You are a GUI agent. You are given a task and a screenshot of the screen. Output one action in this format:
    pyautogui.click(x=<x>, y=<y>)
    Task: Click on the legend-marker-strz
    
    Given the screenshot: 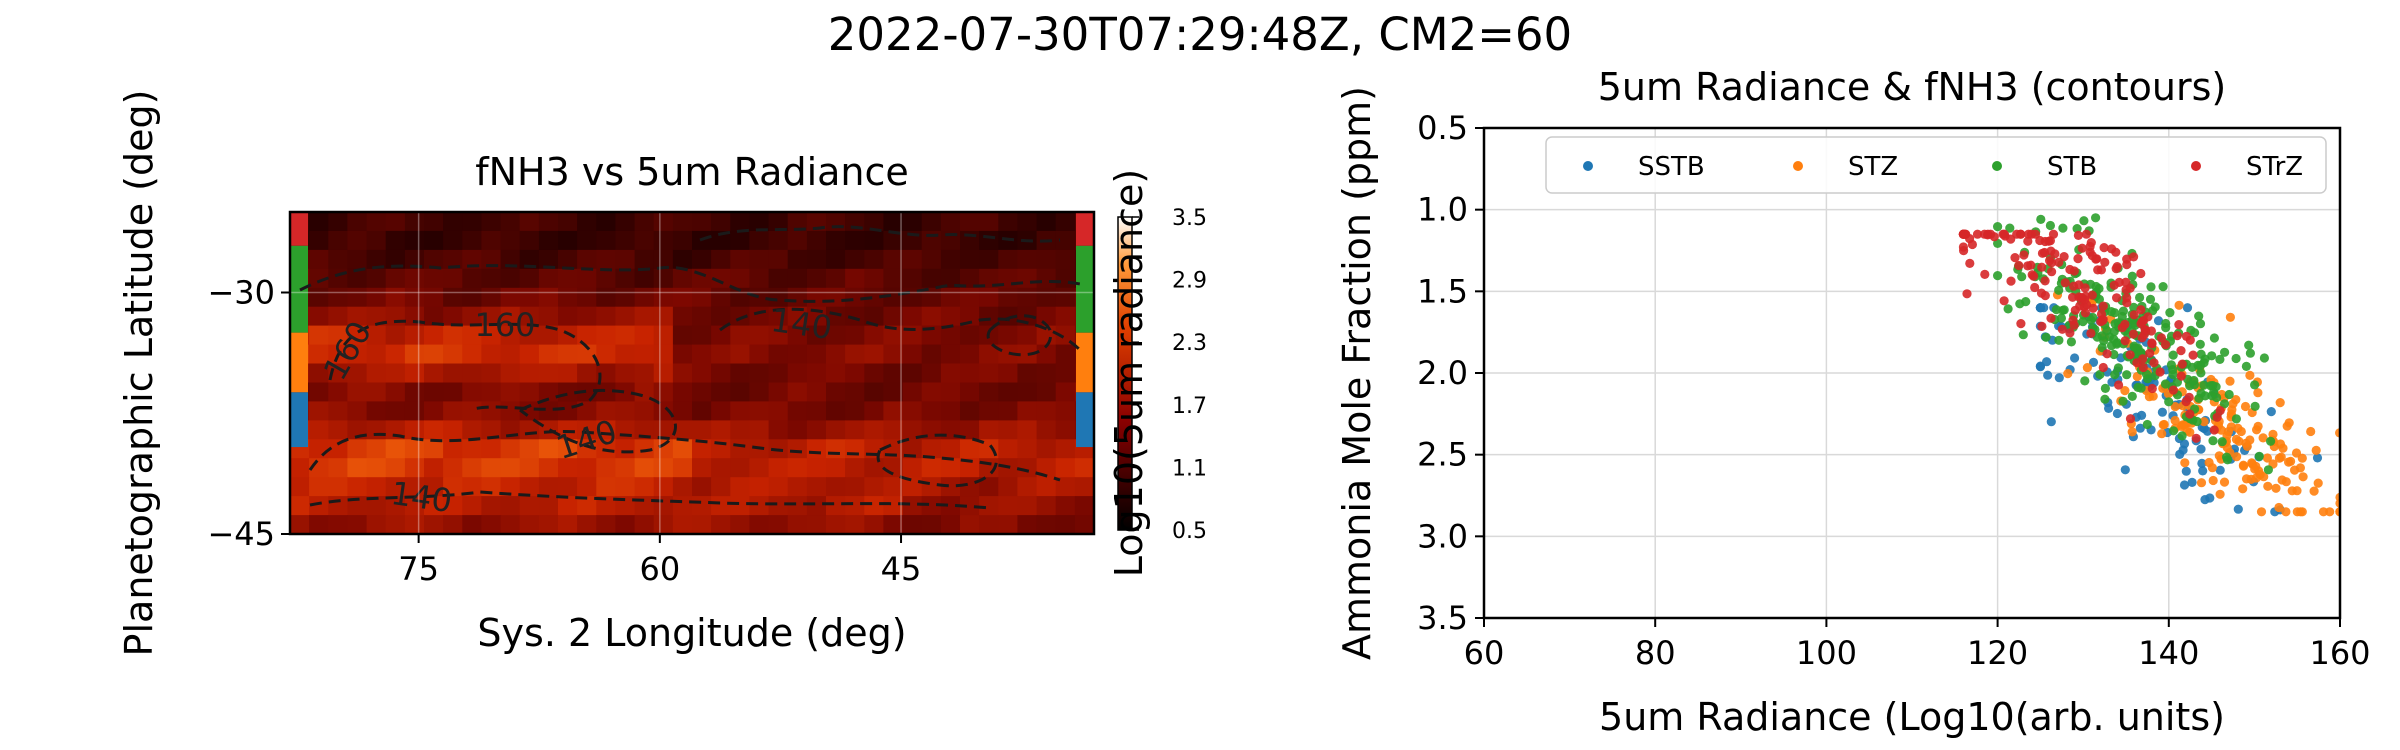 What is the action you would take?
    pyautogui.click(x=2196, y=166)
    